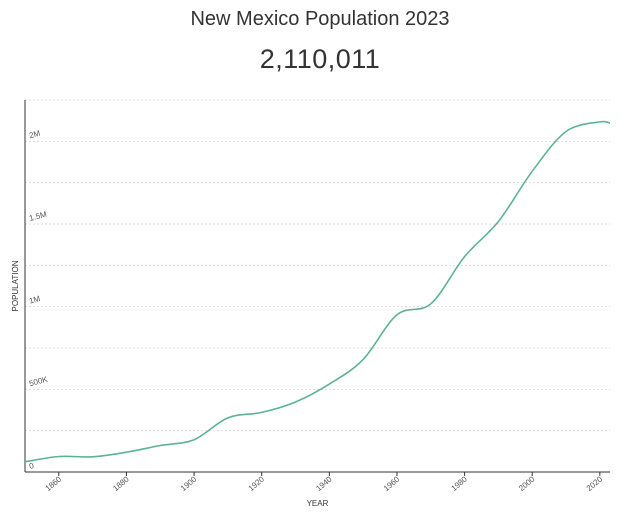 This screenshot has height=513, width=640. What do you see at coordinates (38, 216) in the screenshot?
I see `y-tick-label: 1.5M` at bounding box center [38, 216].